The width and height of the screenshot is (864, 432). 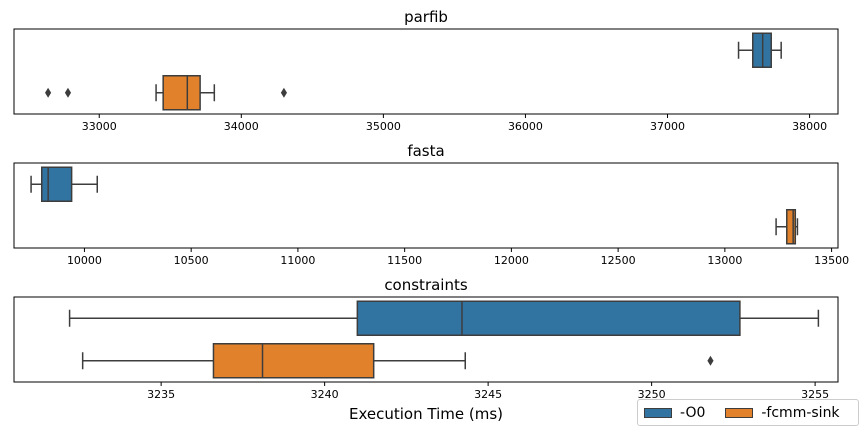 I want to click on panel-fasta-tick-label: 10000, so click(x=84, y=260).